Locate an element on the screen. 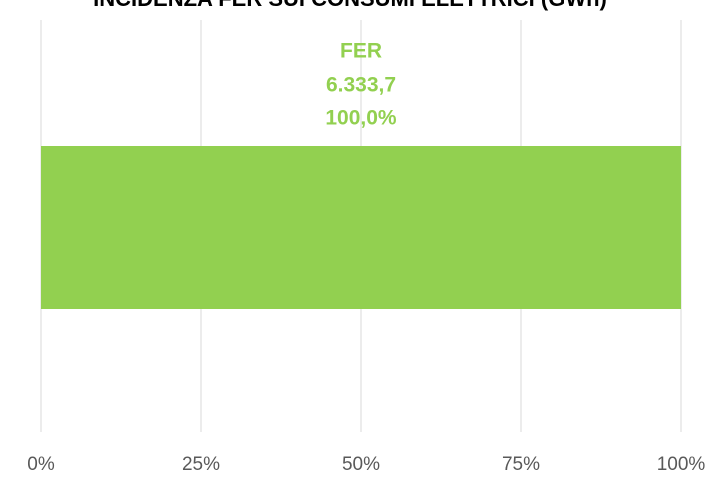 This screenshot has width=717, height=484. x-tick-label: 0% is located at coordinates (41, 464).